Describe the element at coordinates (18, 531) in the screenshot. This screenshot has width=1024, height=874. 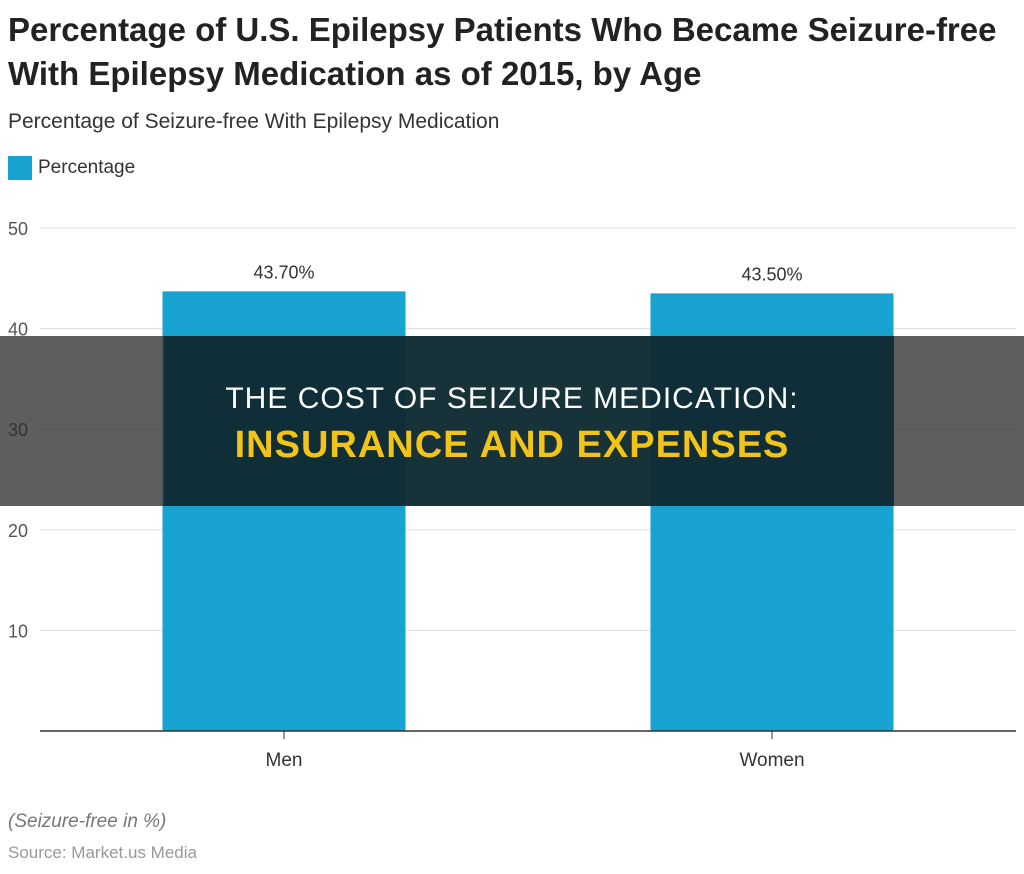
I see `y-tick-label: 20` at that location.